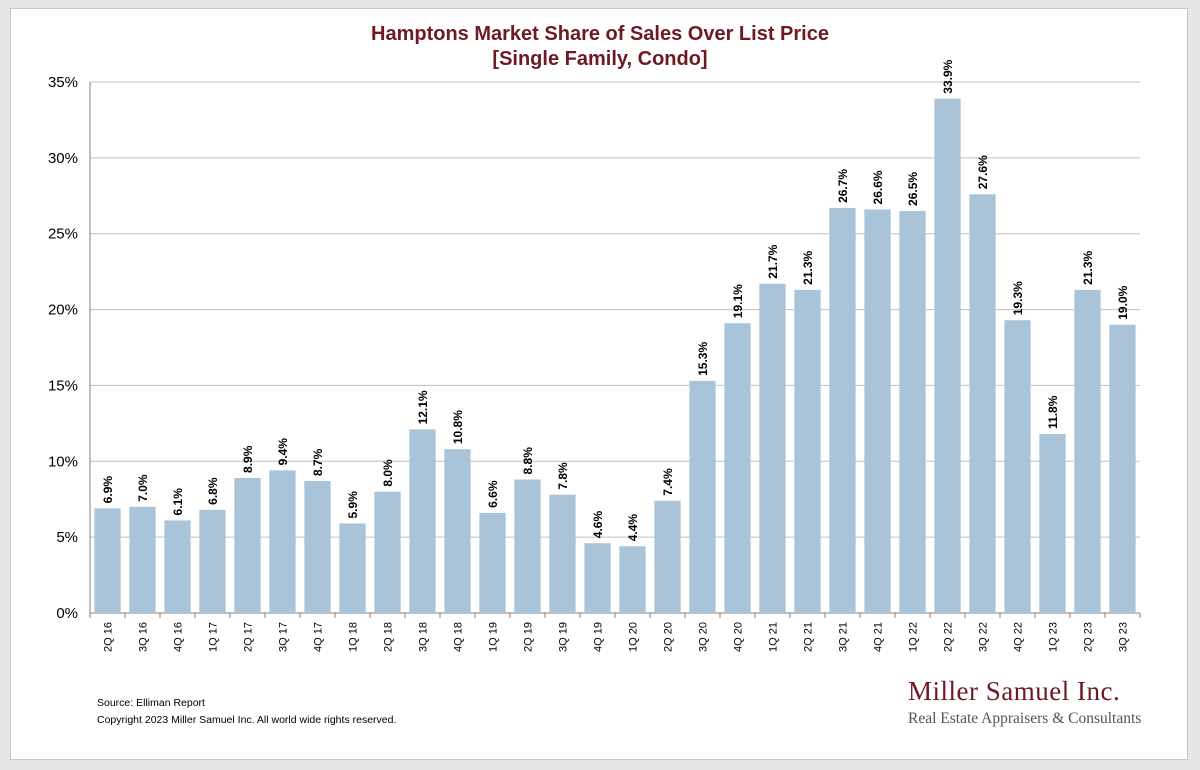 The image size is (1200, 770). What do you see at coordinates (151, 703) in the screenshot?
I see `source-note: Source: Elliman Report` at bounding box center [151, 703].